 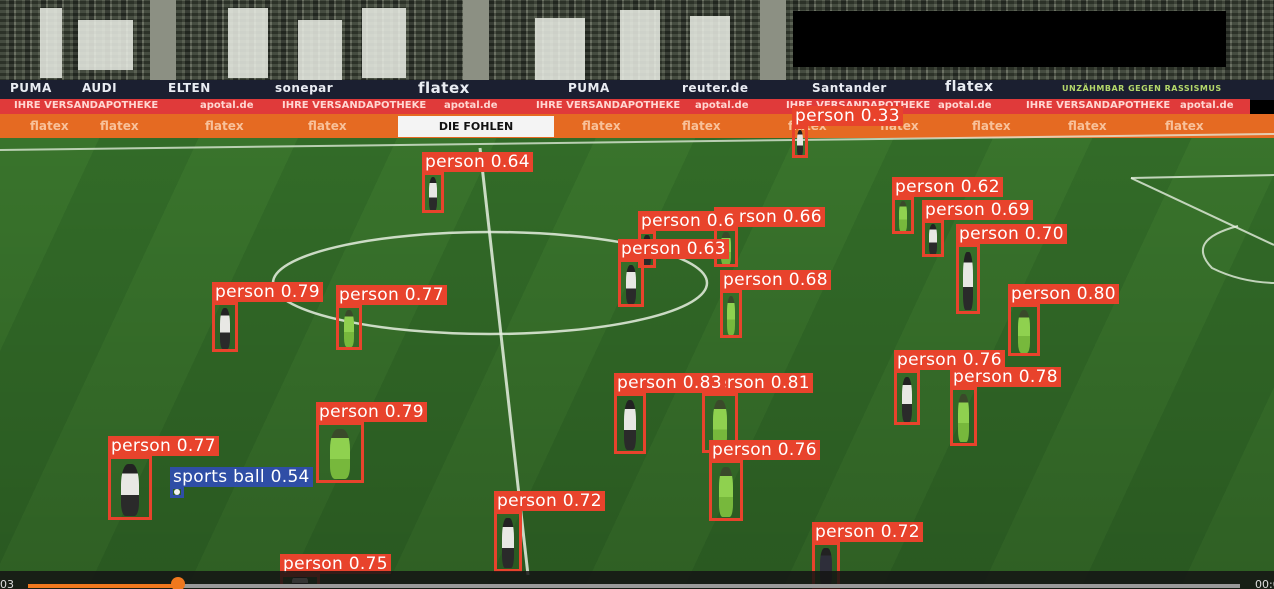 I want to click on sports-ball, so click(x=177, y=492).